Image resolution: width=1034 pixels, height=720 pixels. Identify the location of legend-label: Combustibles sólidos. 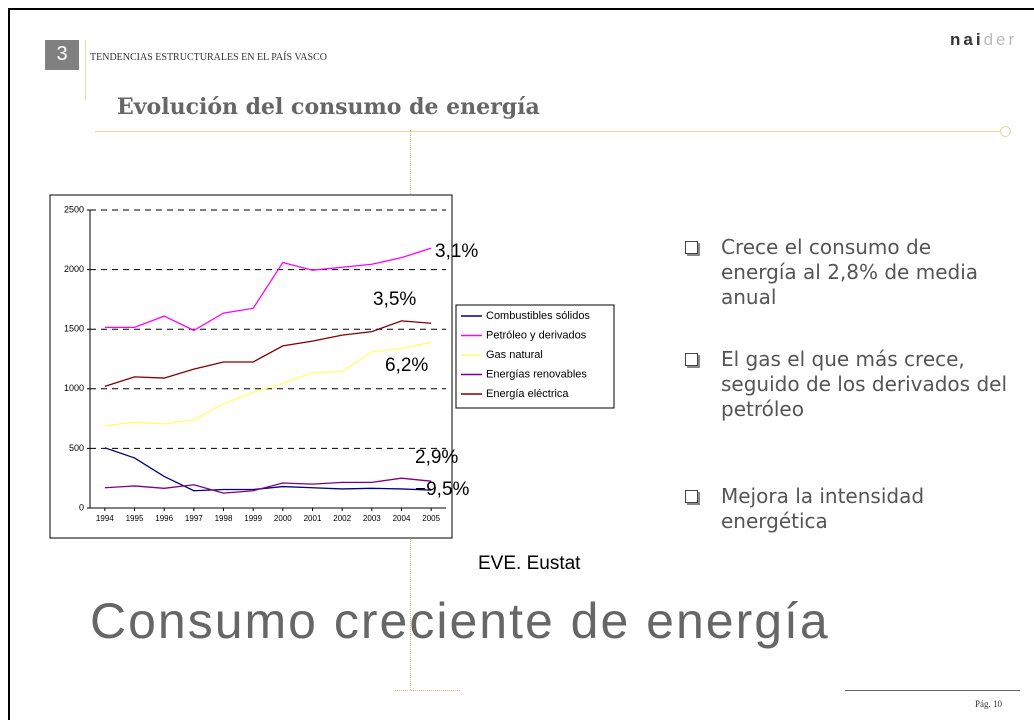
(538, 316).